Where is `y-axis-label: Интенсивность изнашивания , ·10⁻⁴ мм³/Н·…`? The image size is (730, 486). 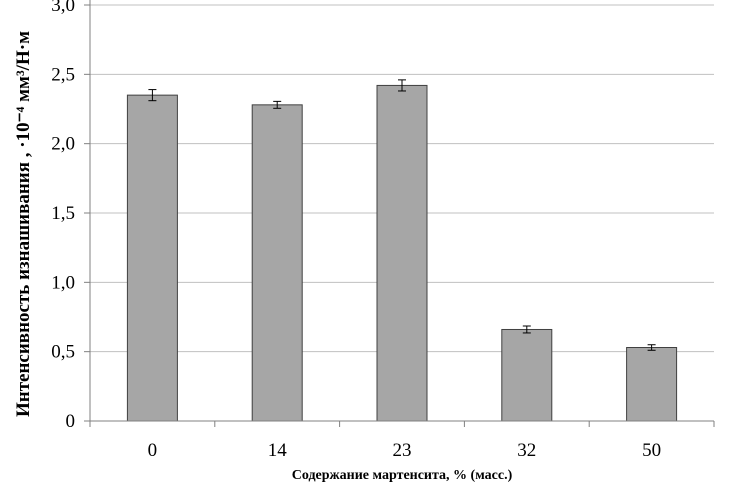
y-axis-label: Интенсивность изнашивания , ·10⁻⁴ мм³/Н·… is located at coordinates (23, 224).